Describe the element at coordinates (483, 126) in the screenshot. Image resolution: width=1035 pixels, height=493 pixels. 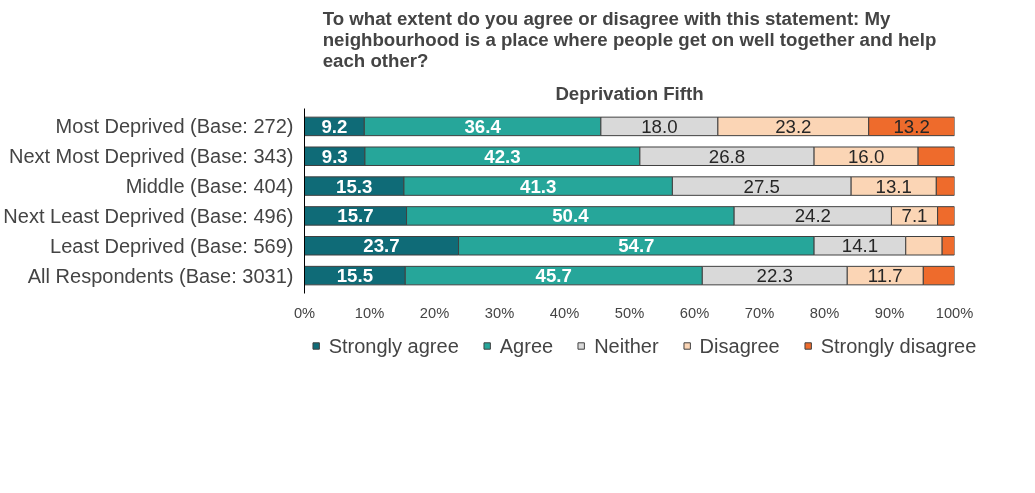
I see `data-label: 36.4` at that location.